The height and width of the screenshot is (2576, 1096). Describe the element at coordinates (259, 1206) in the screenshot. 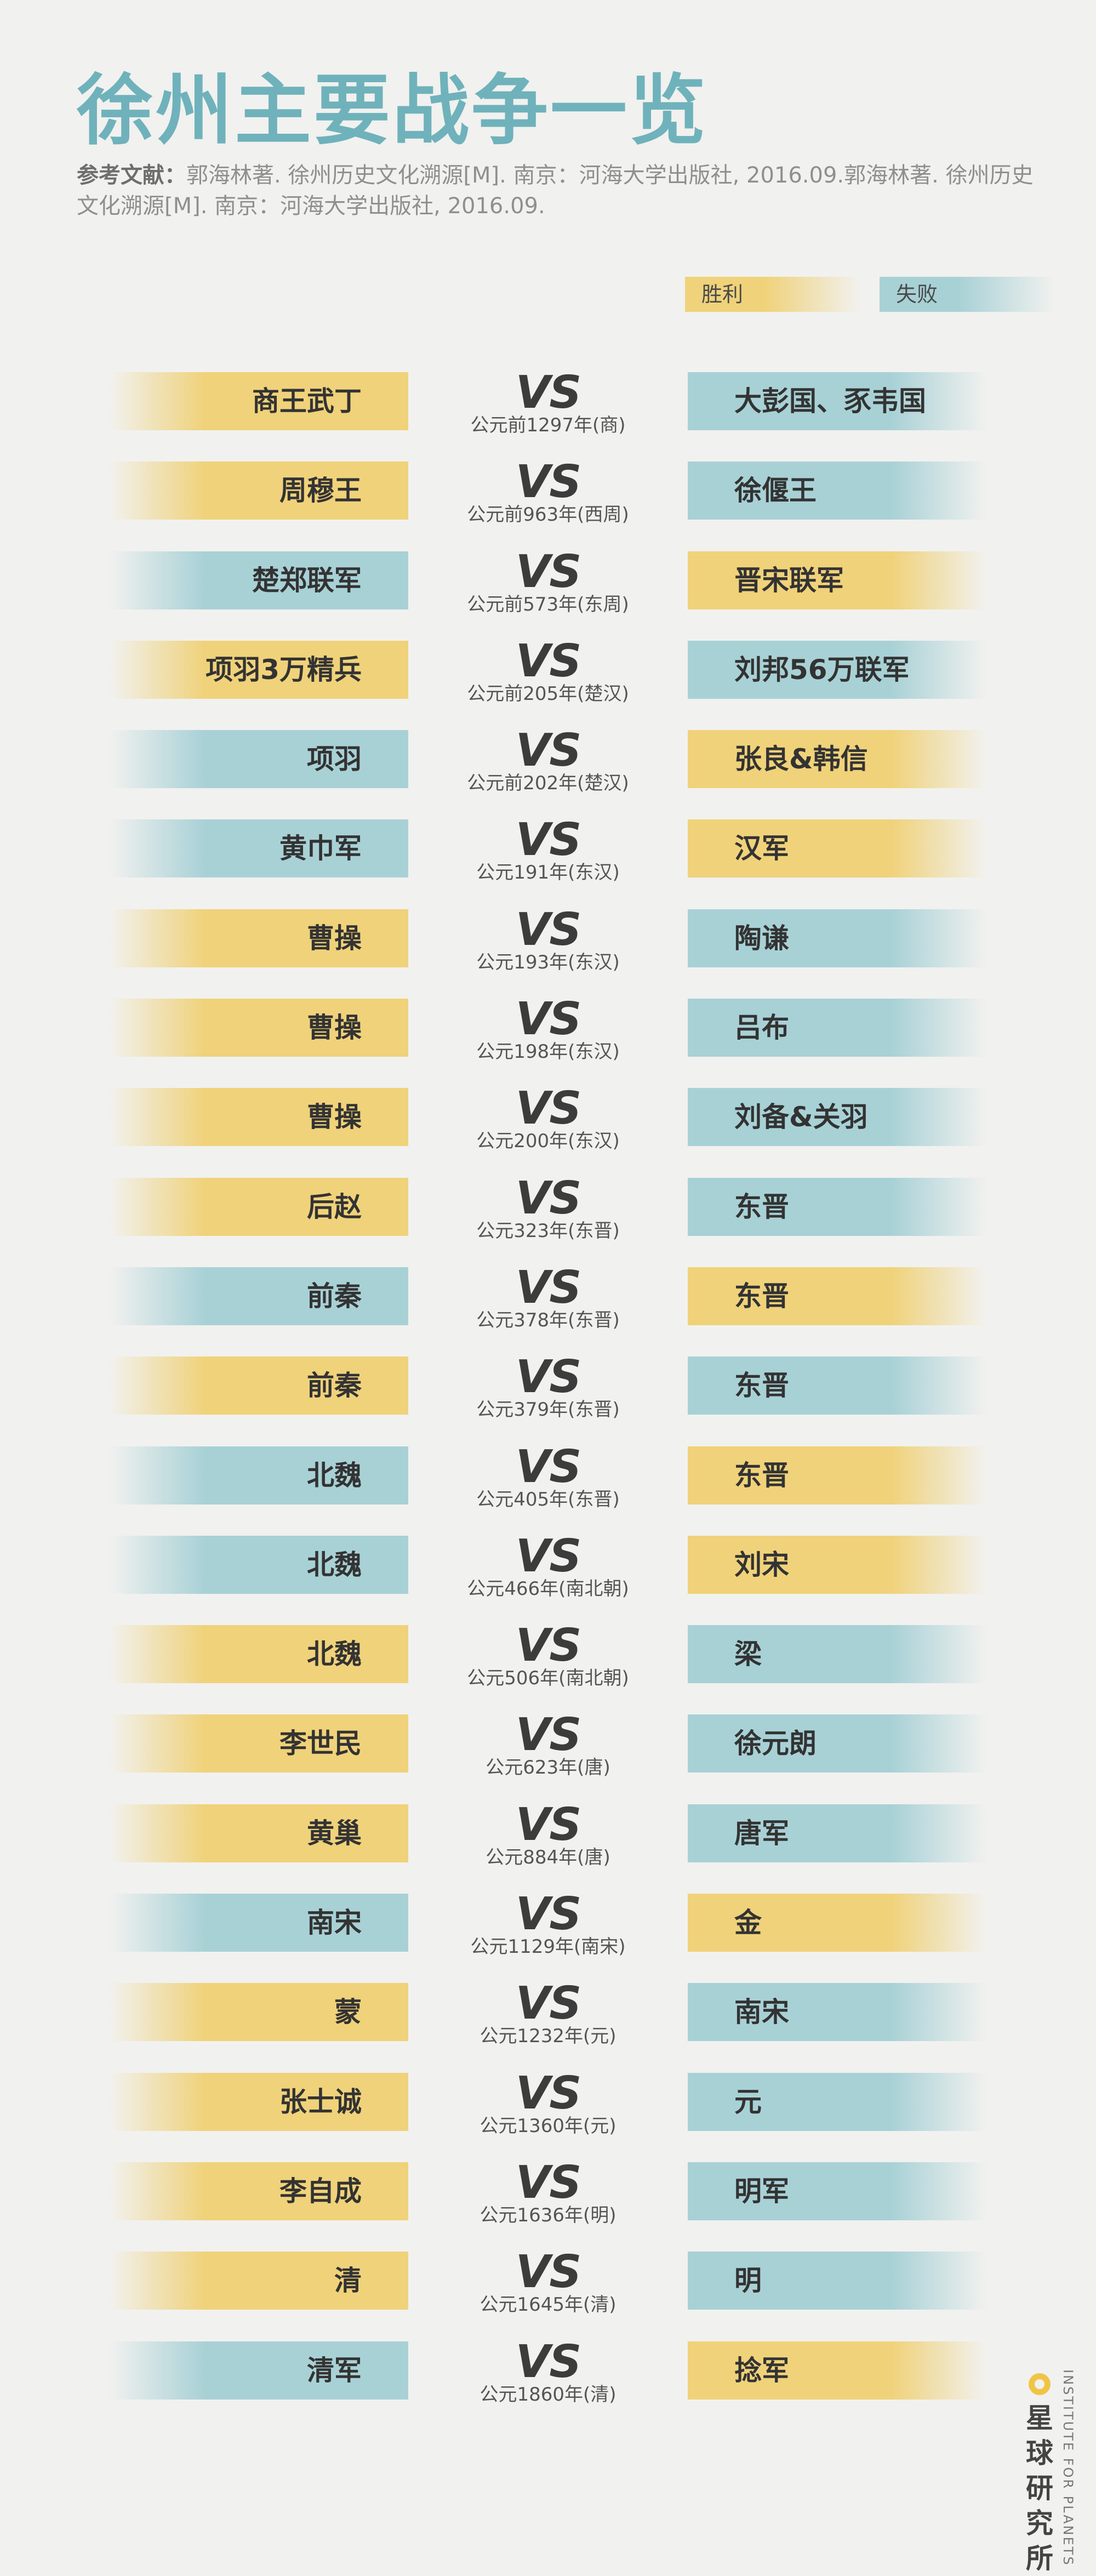

I see `left-party-bar: 后赵` at that location.